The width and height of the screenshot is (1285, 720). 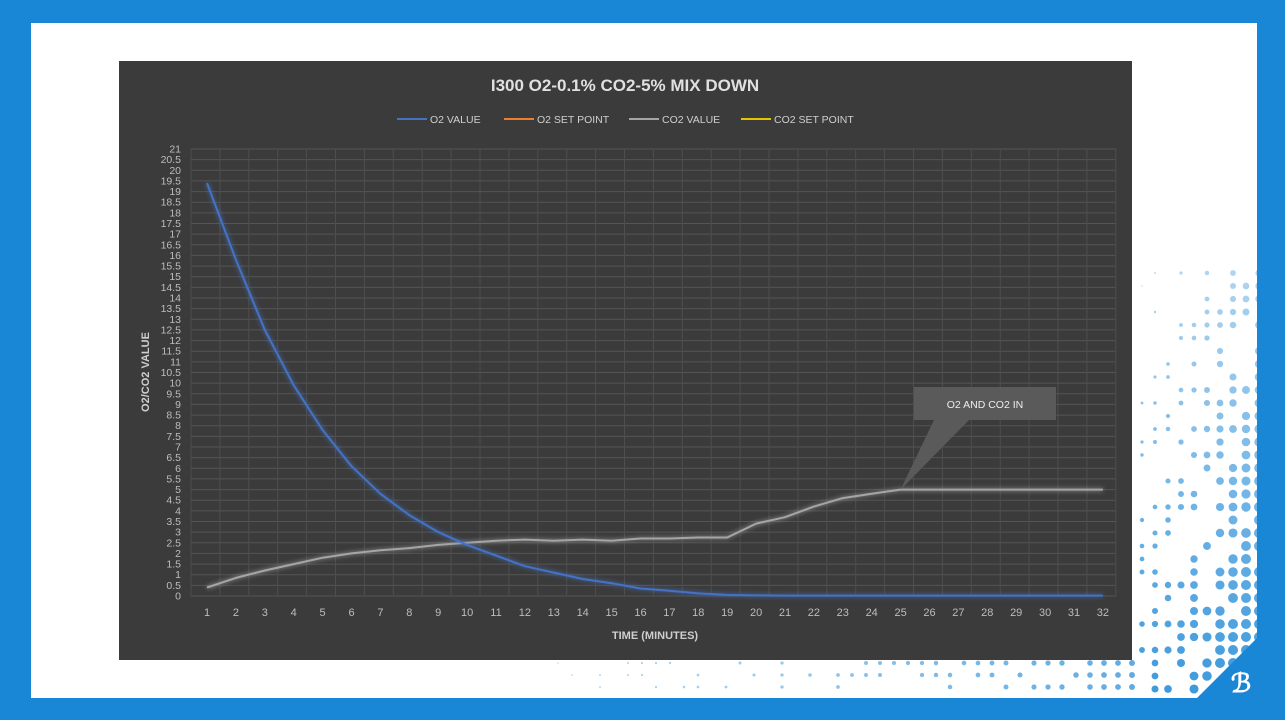 I want to click on x-tick-label: 13, so click(x=554, y=613).